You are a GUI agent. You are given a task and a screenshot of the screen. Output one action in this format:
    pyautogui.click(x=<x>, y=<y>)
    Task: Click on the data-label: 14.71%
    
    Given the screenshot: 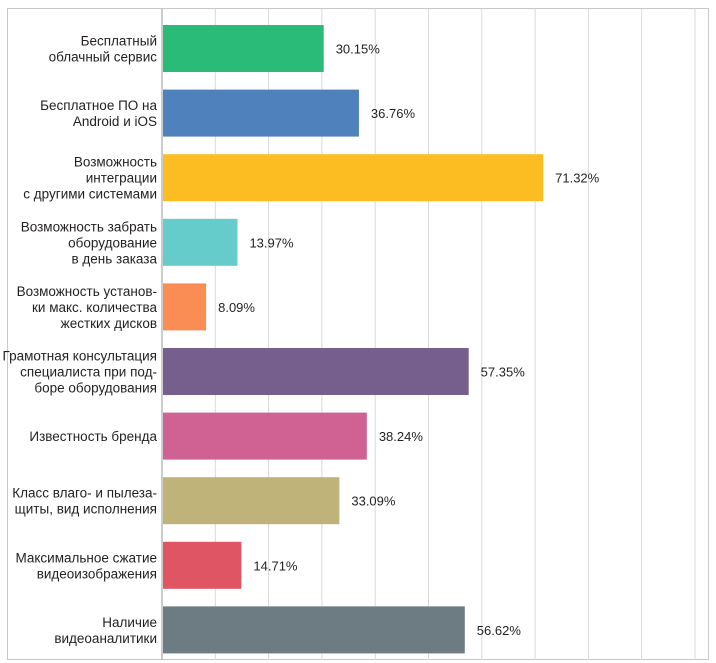 What is the action you would take?
    pyautogui.click(x=275, y=565)
    